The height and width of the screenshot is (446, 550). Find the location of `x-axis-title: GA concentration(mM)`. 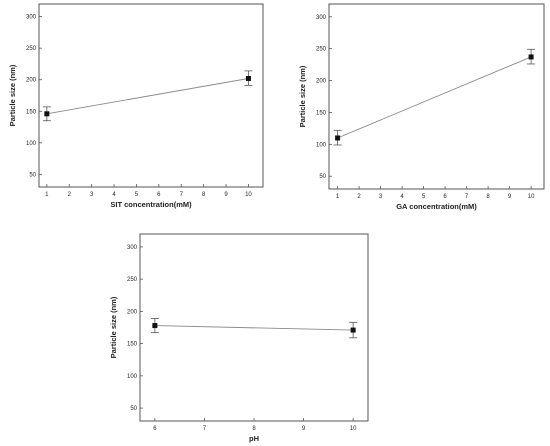

x-axis-title: GA concentration(mM) is located at coordinates (436, 206).